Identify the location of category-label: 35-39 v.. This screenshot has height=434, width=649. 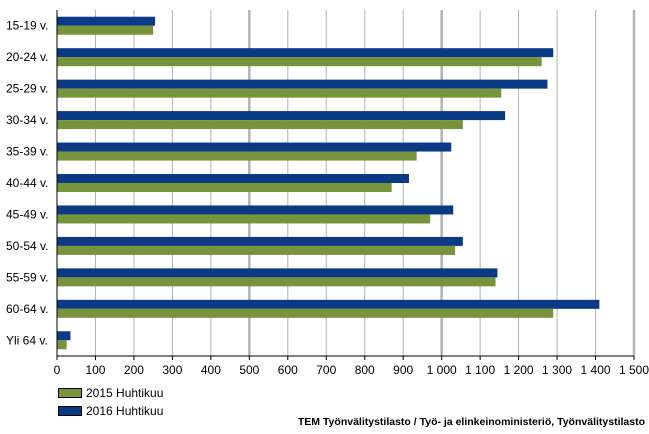
(27, 152).